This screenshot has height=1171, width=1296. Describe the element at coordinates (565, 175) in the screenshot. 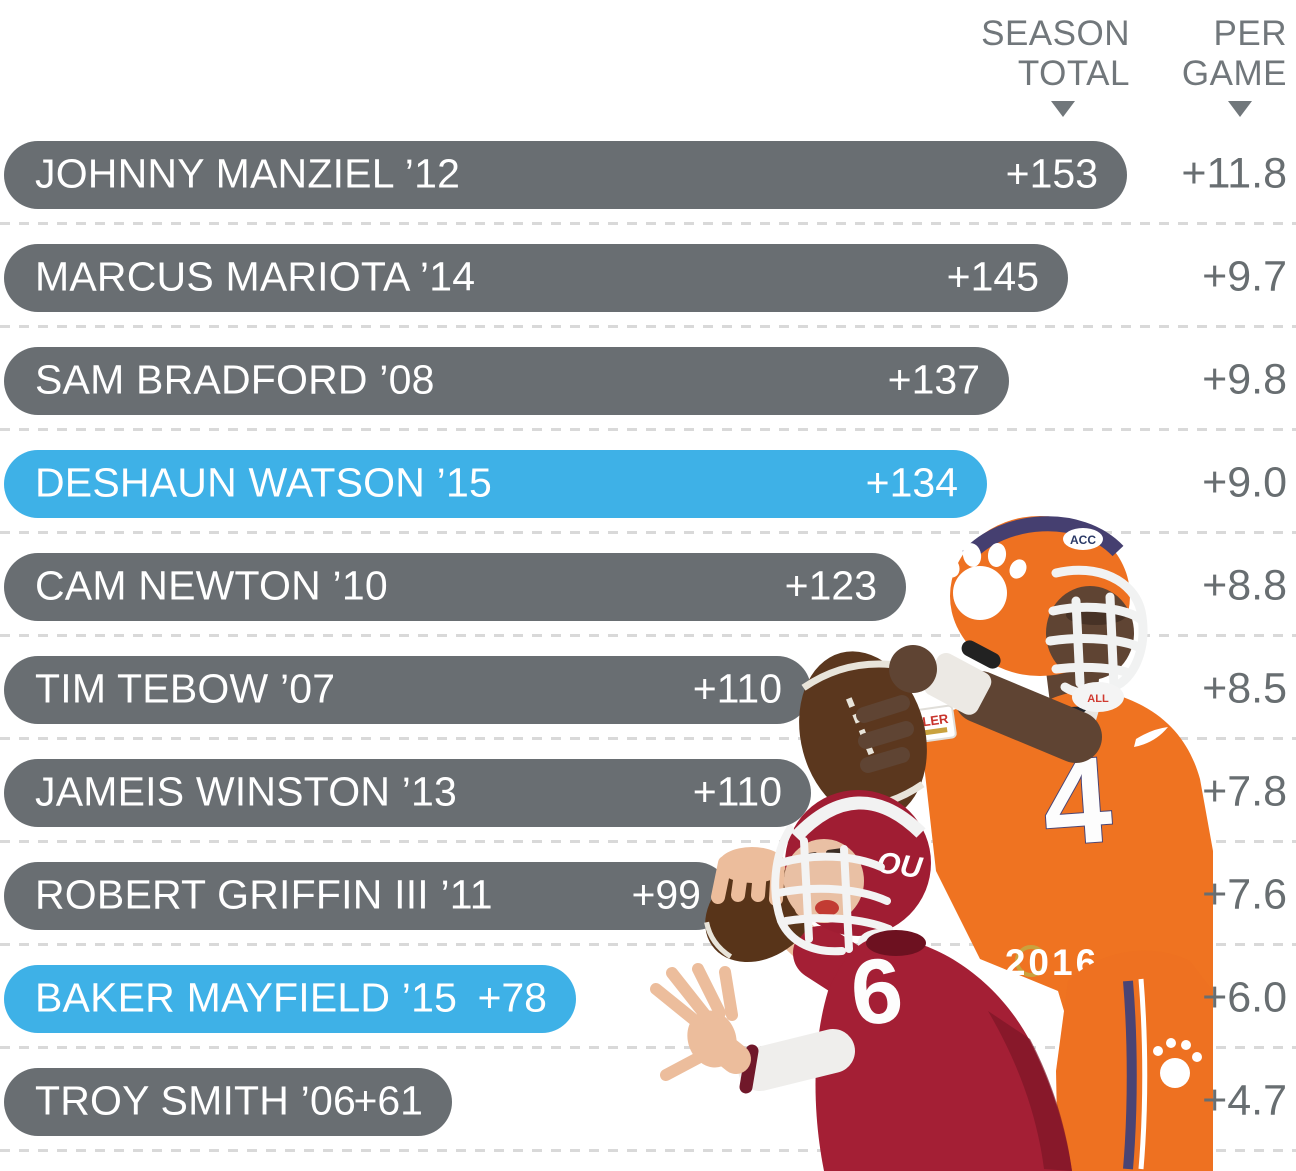

I see `bar: JOHNNY MANZIEL ’12 +153` at that location.